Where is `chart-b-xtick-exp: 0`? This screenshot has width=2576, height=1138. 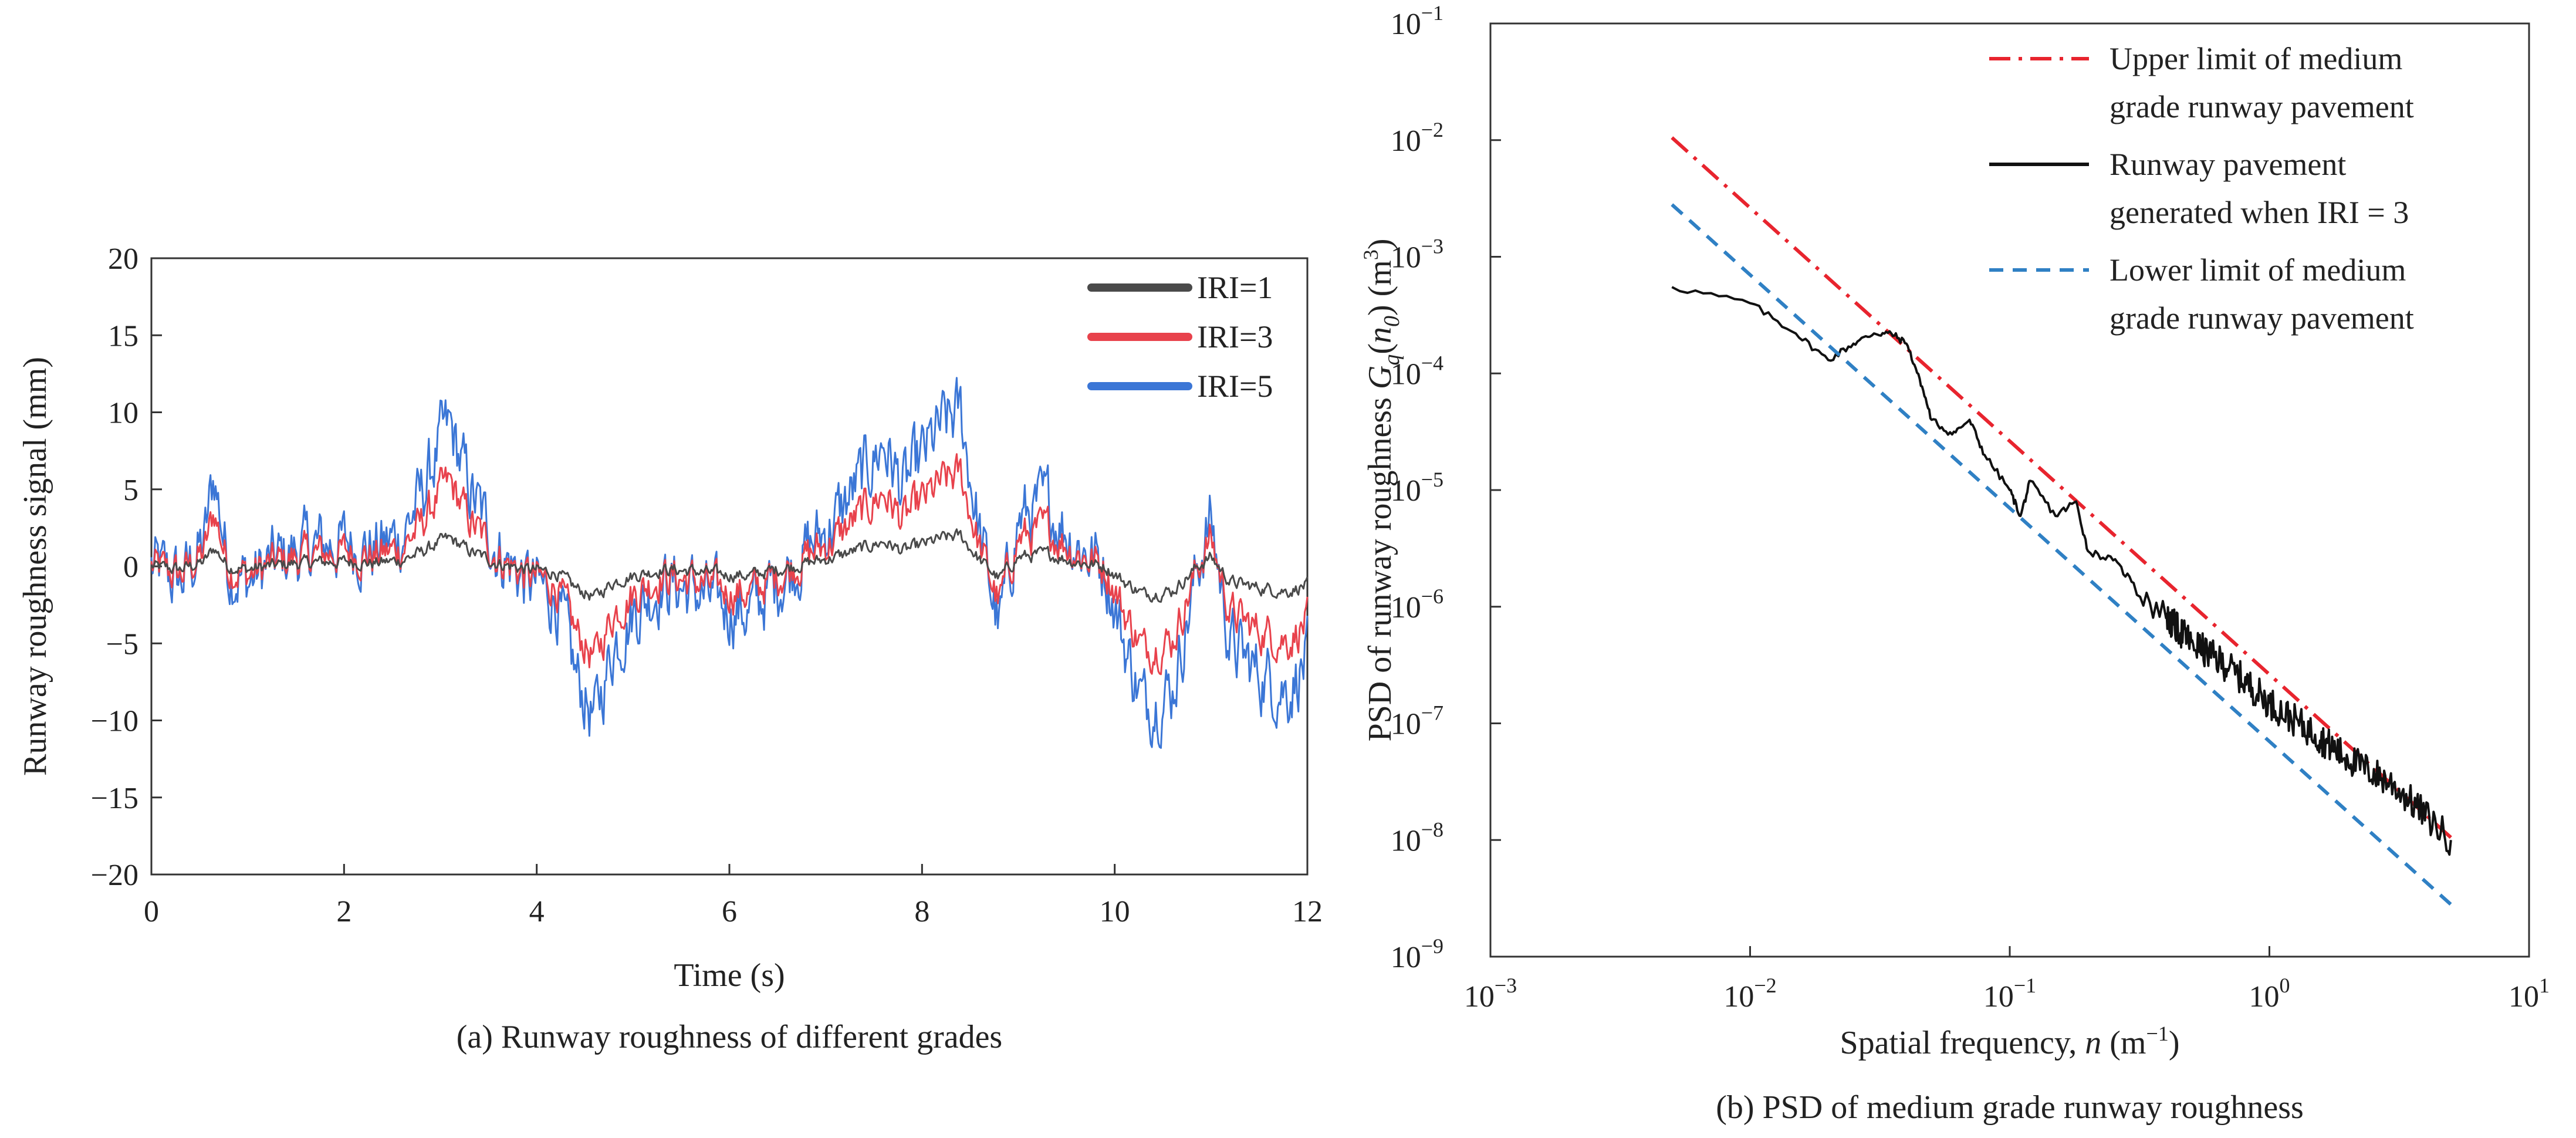 chart-b-xtick-exp: 0 is located at coordinates (2285, 985).